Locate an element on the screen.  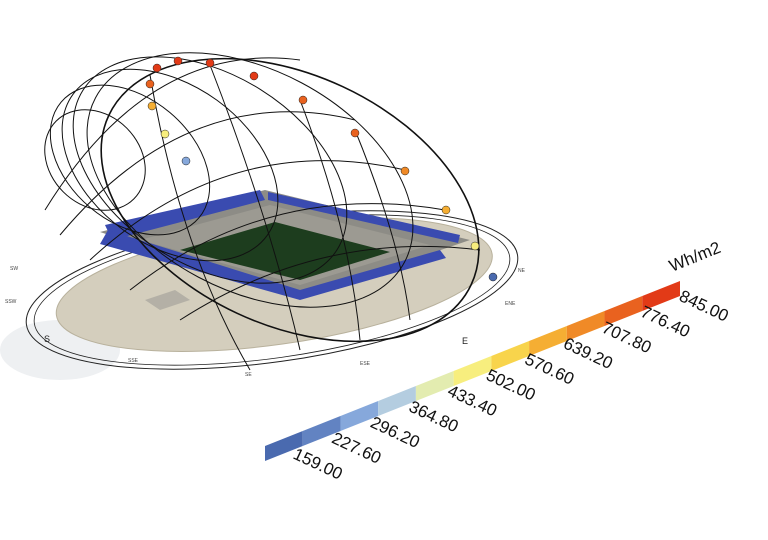
compass-label: E is located at coordinates (465, 341).